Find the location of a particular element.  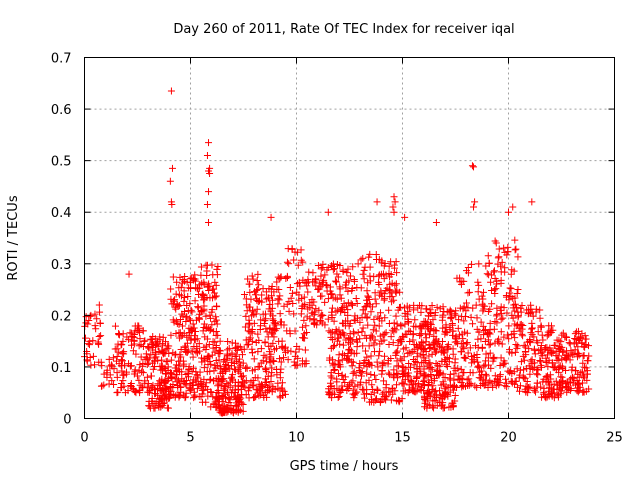

x-tick-labels: 0 5 10 15 20 25 is located at coordinates (351, 438).